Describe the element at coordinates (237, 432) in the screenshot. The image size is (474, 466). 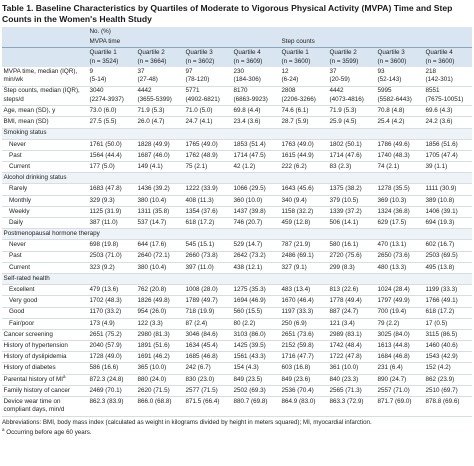
I see `footnote: a Occurring before age 60 years.` at that location.